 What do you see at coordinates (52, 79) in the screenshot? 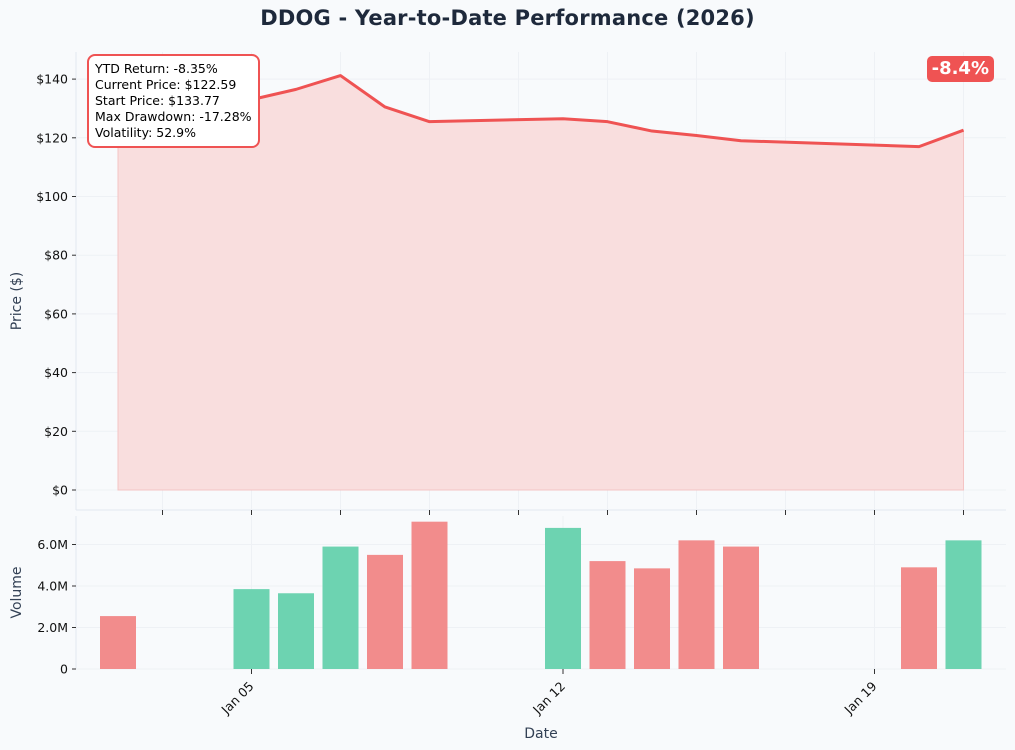
I see `price-y-tick-label: $140` at bounding box center [52, 79].